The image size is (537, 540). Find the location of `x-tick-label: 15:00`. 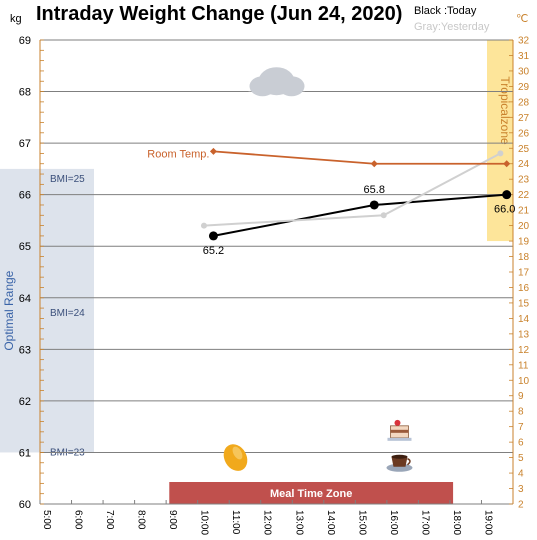

x-tick-label: 15:00 is located at coordinates (361, 522).